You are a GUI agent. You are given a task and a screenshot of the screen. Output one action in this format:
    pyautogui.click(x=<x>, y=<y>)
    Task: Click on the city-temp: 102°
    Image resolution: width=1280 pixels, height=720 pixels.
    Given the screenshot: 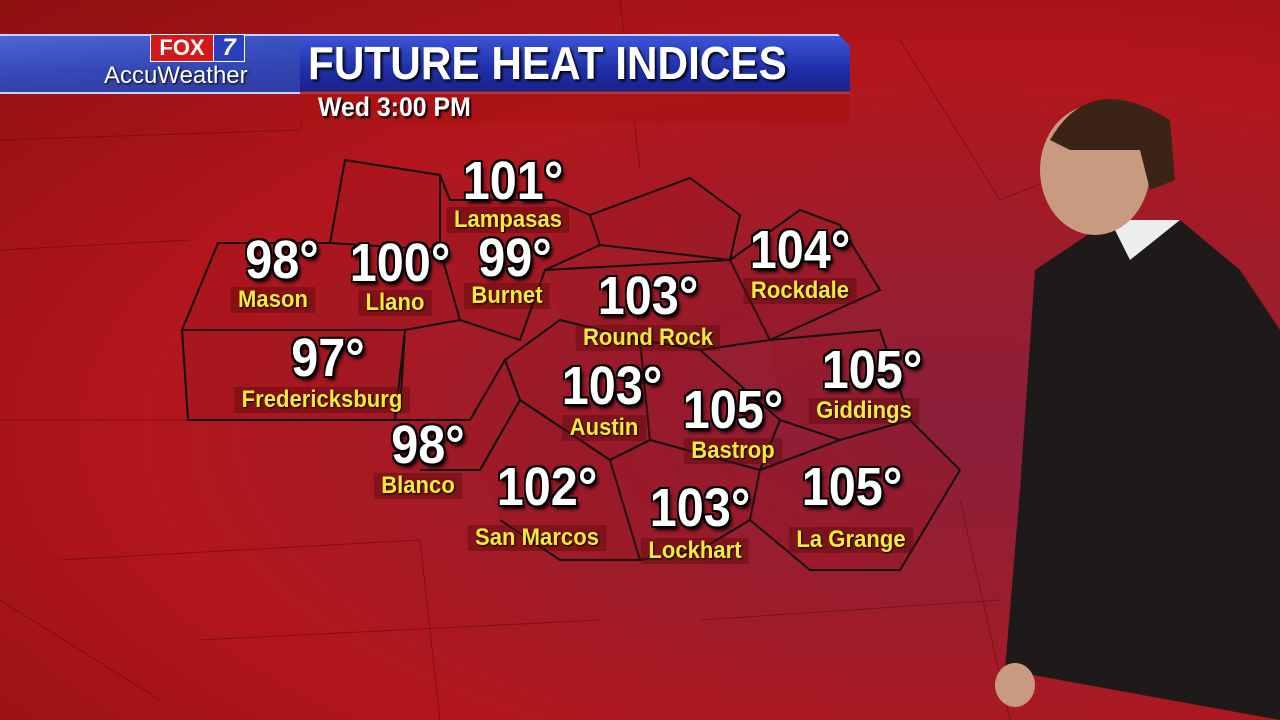 What is the action you would take?
    pyautogui.click(x=547, y=487)
    